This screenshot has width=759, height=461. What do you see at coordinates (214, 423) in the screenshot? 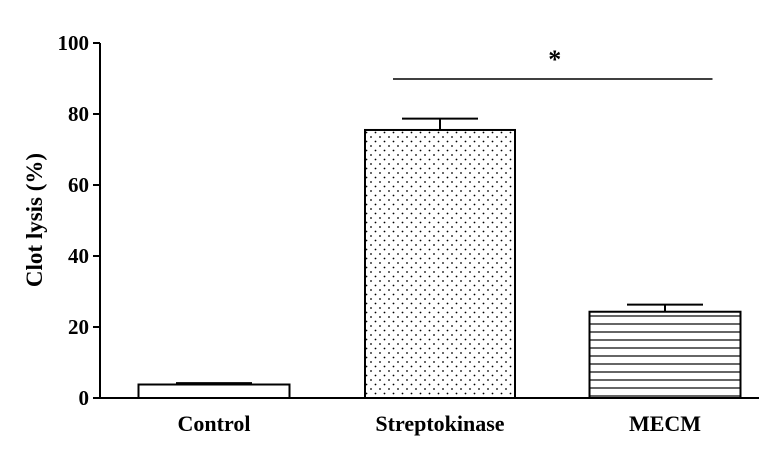
I see `x-tick-label: Control` at bounding box center [214, 423].